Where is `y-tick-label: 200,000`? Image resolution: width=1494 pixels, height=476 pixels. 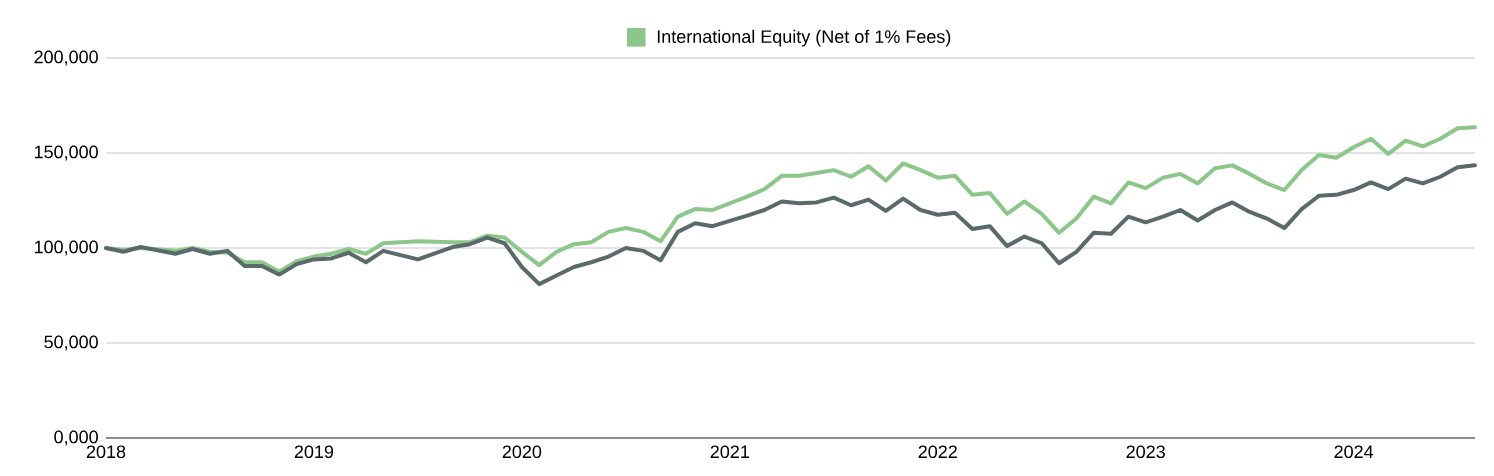 y-tick-label: 200,000 is located at coordinates (66, 58).